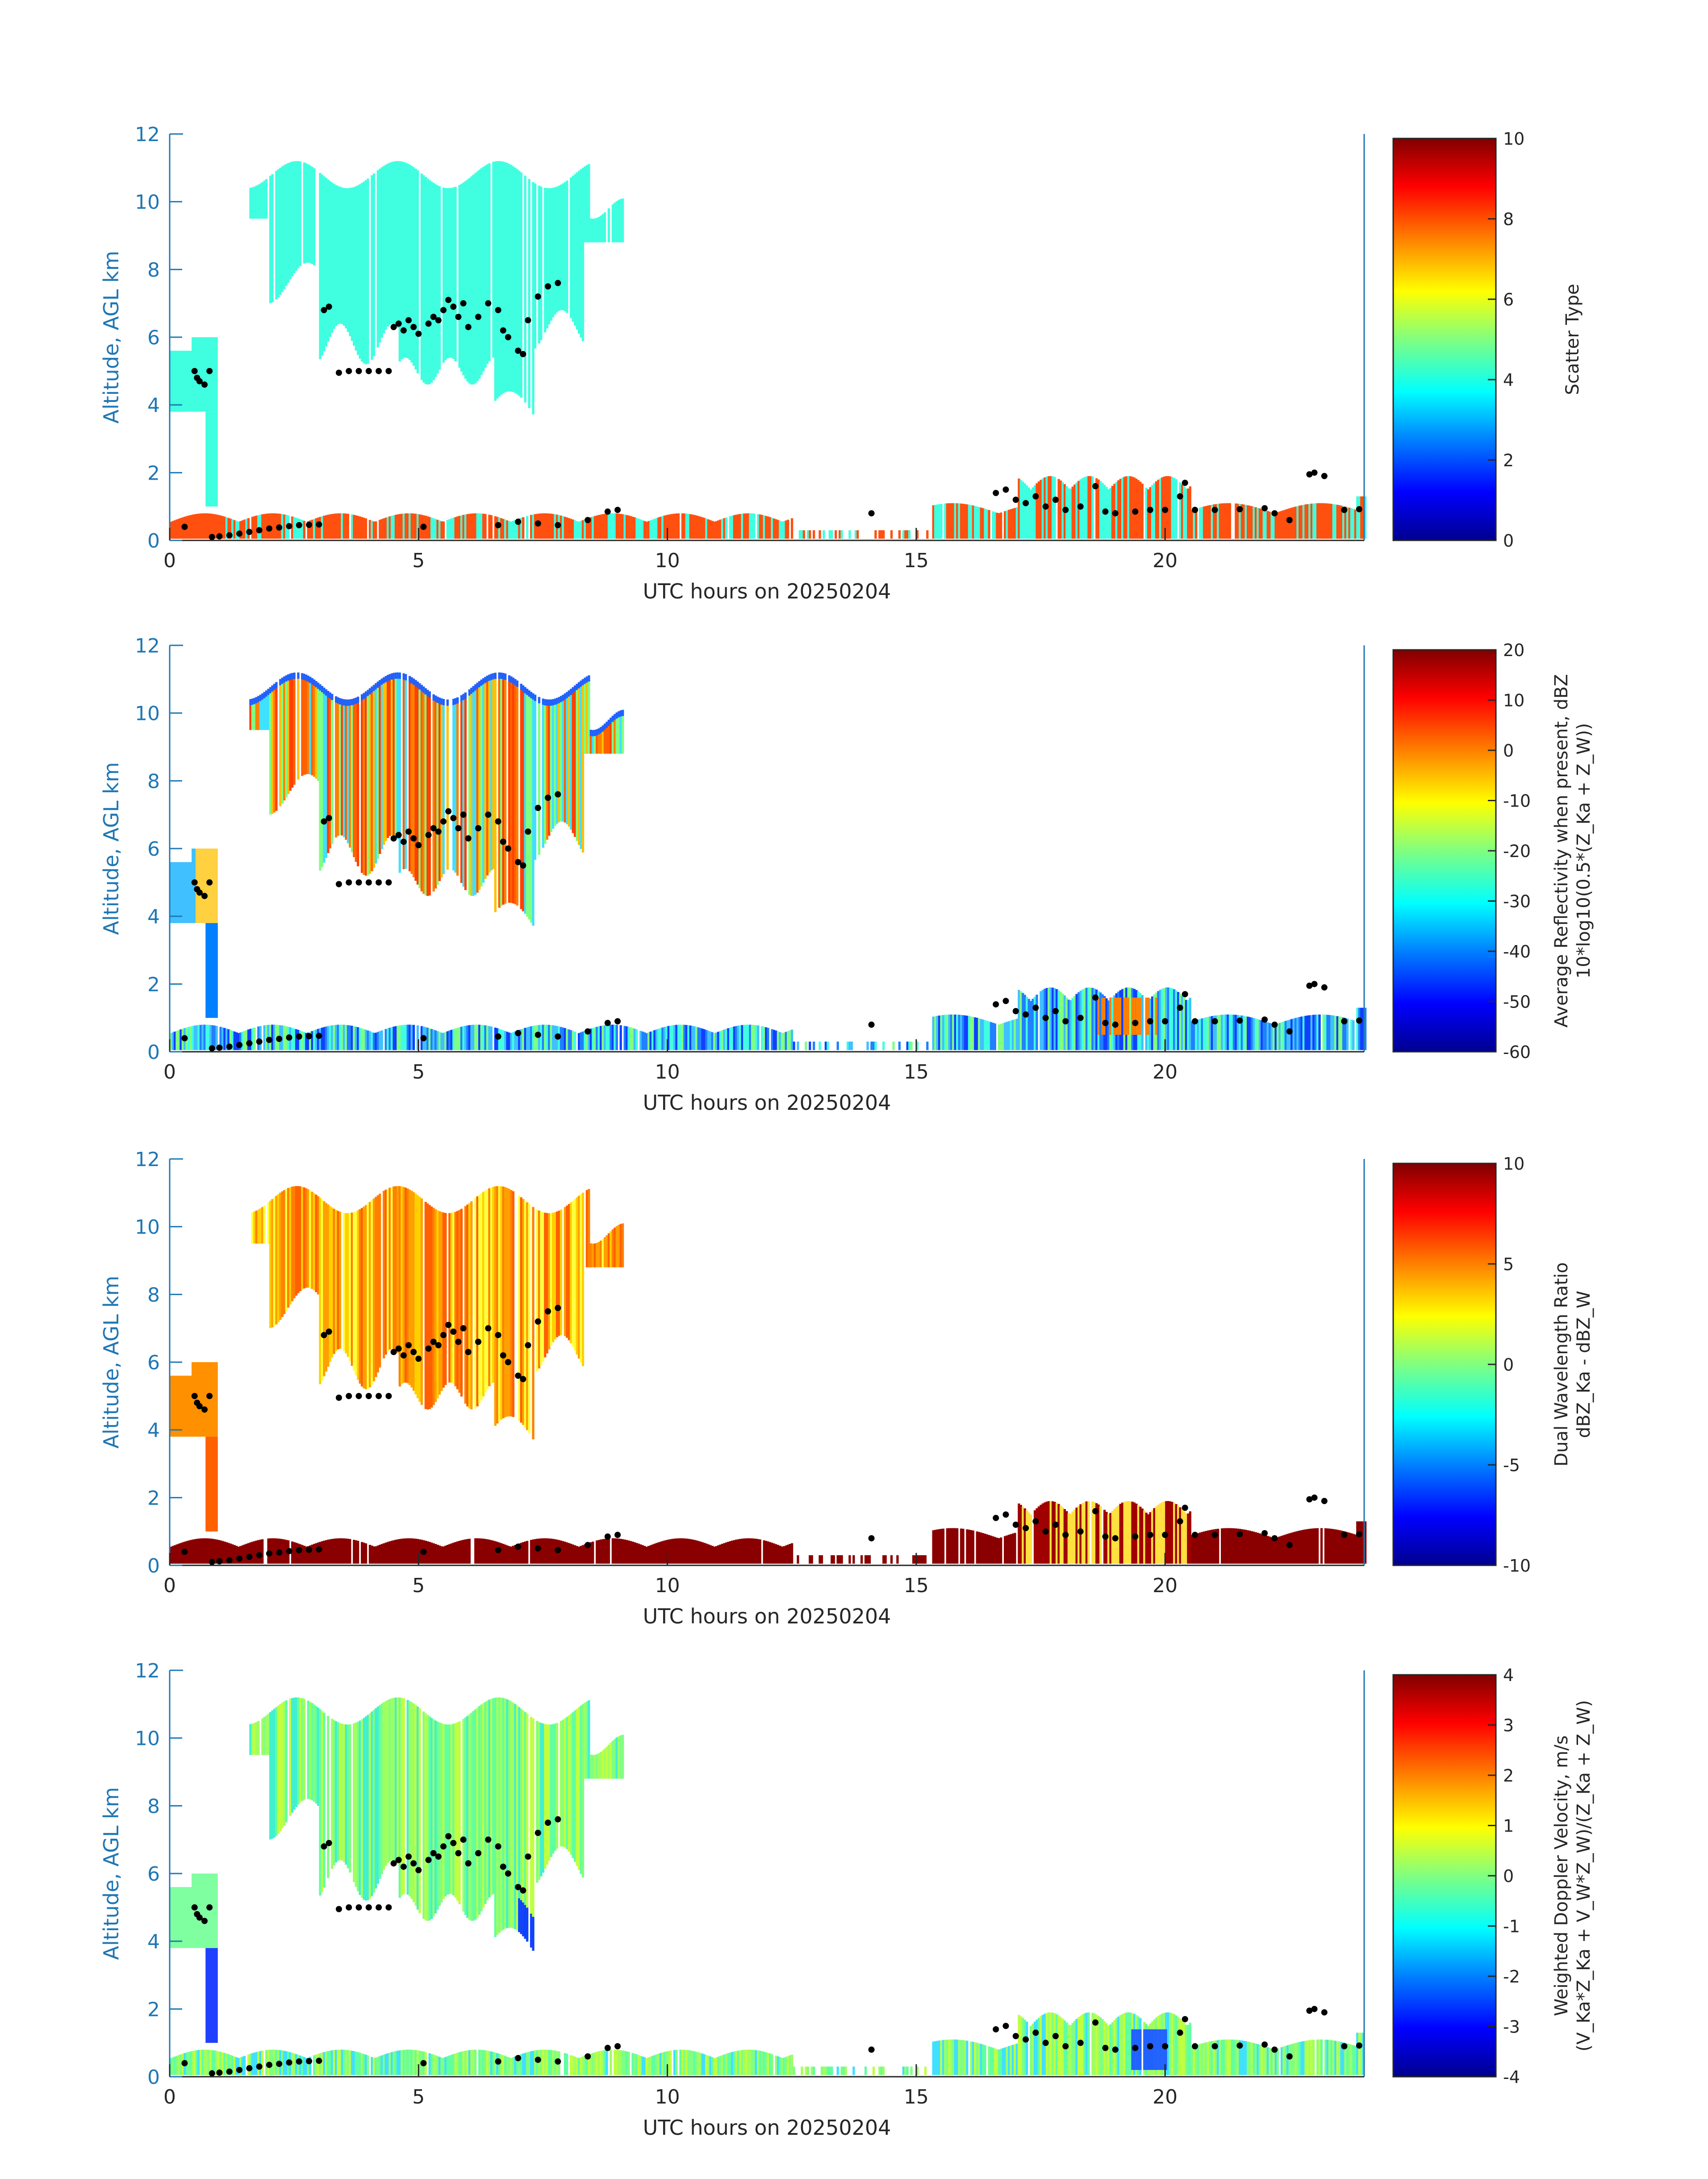  I want to click on x-axis-title: UTC hours on 20250204, so click(767, 1103).